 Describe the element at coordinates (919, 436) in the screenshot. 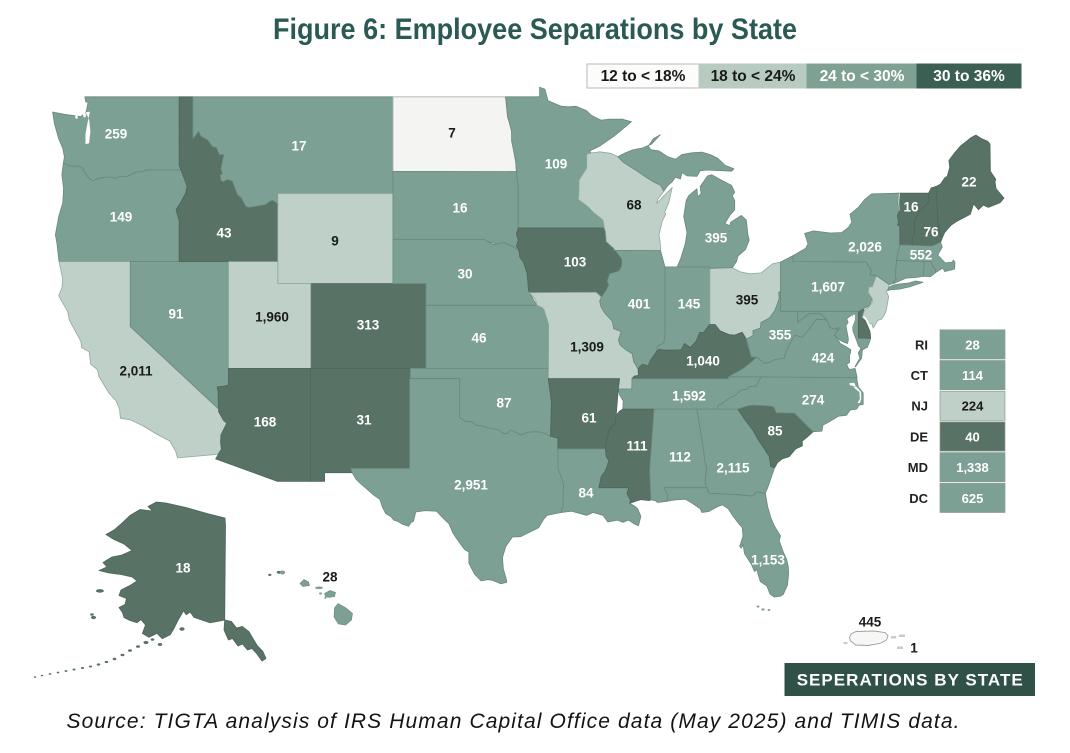

I see `svg-text: DE` at that location.